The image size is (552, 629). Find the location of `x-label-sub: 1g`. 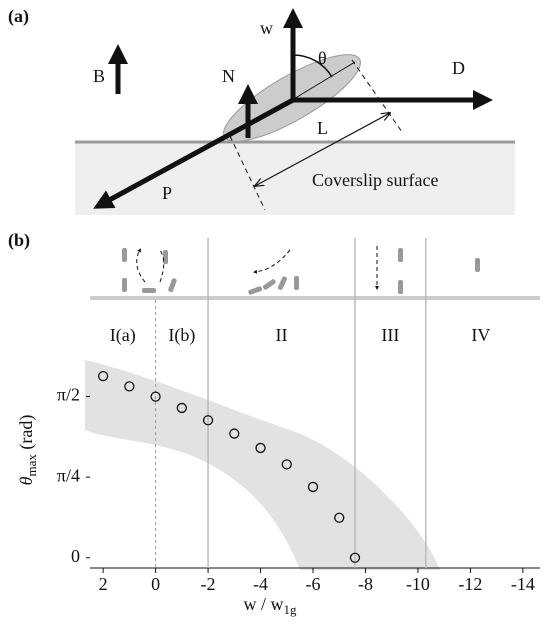

x-label-sub: 1g is located at coordinates (291, 609).